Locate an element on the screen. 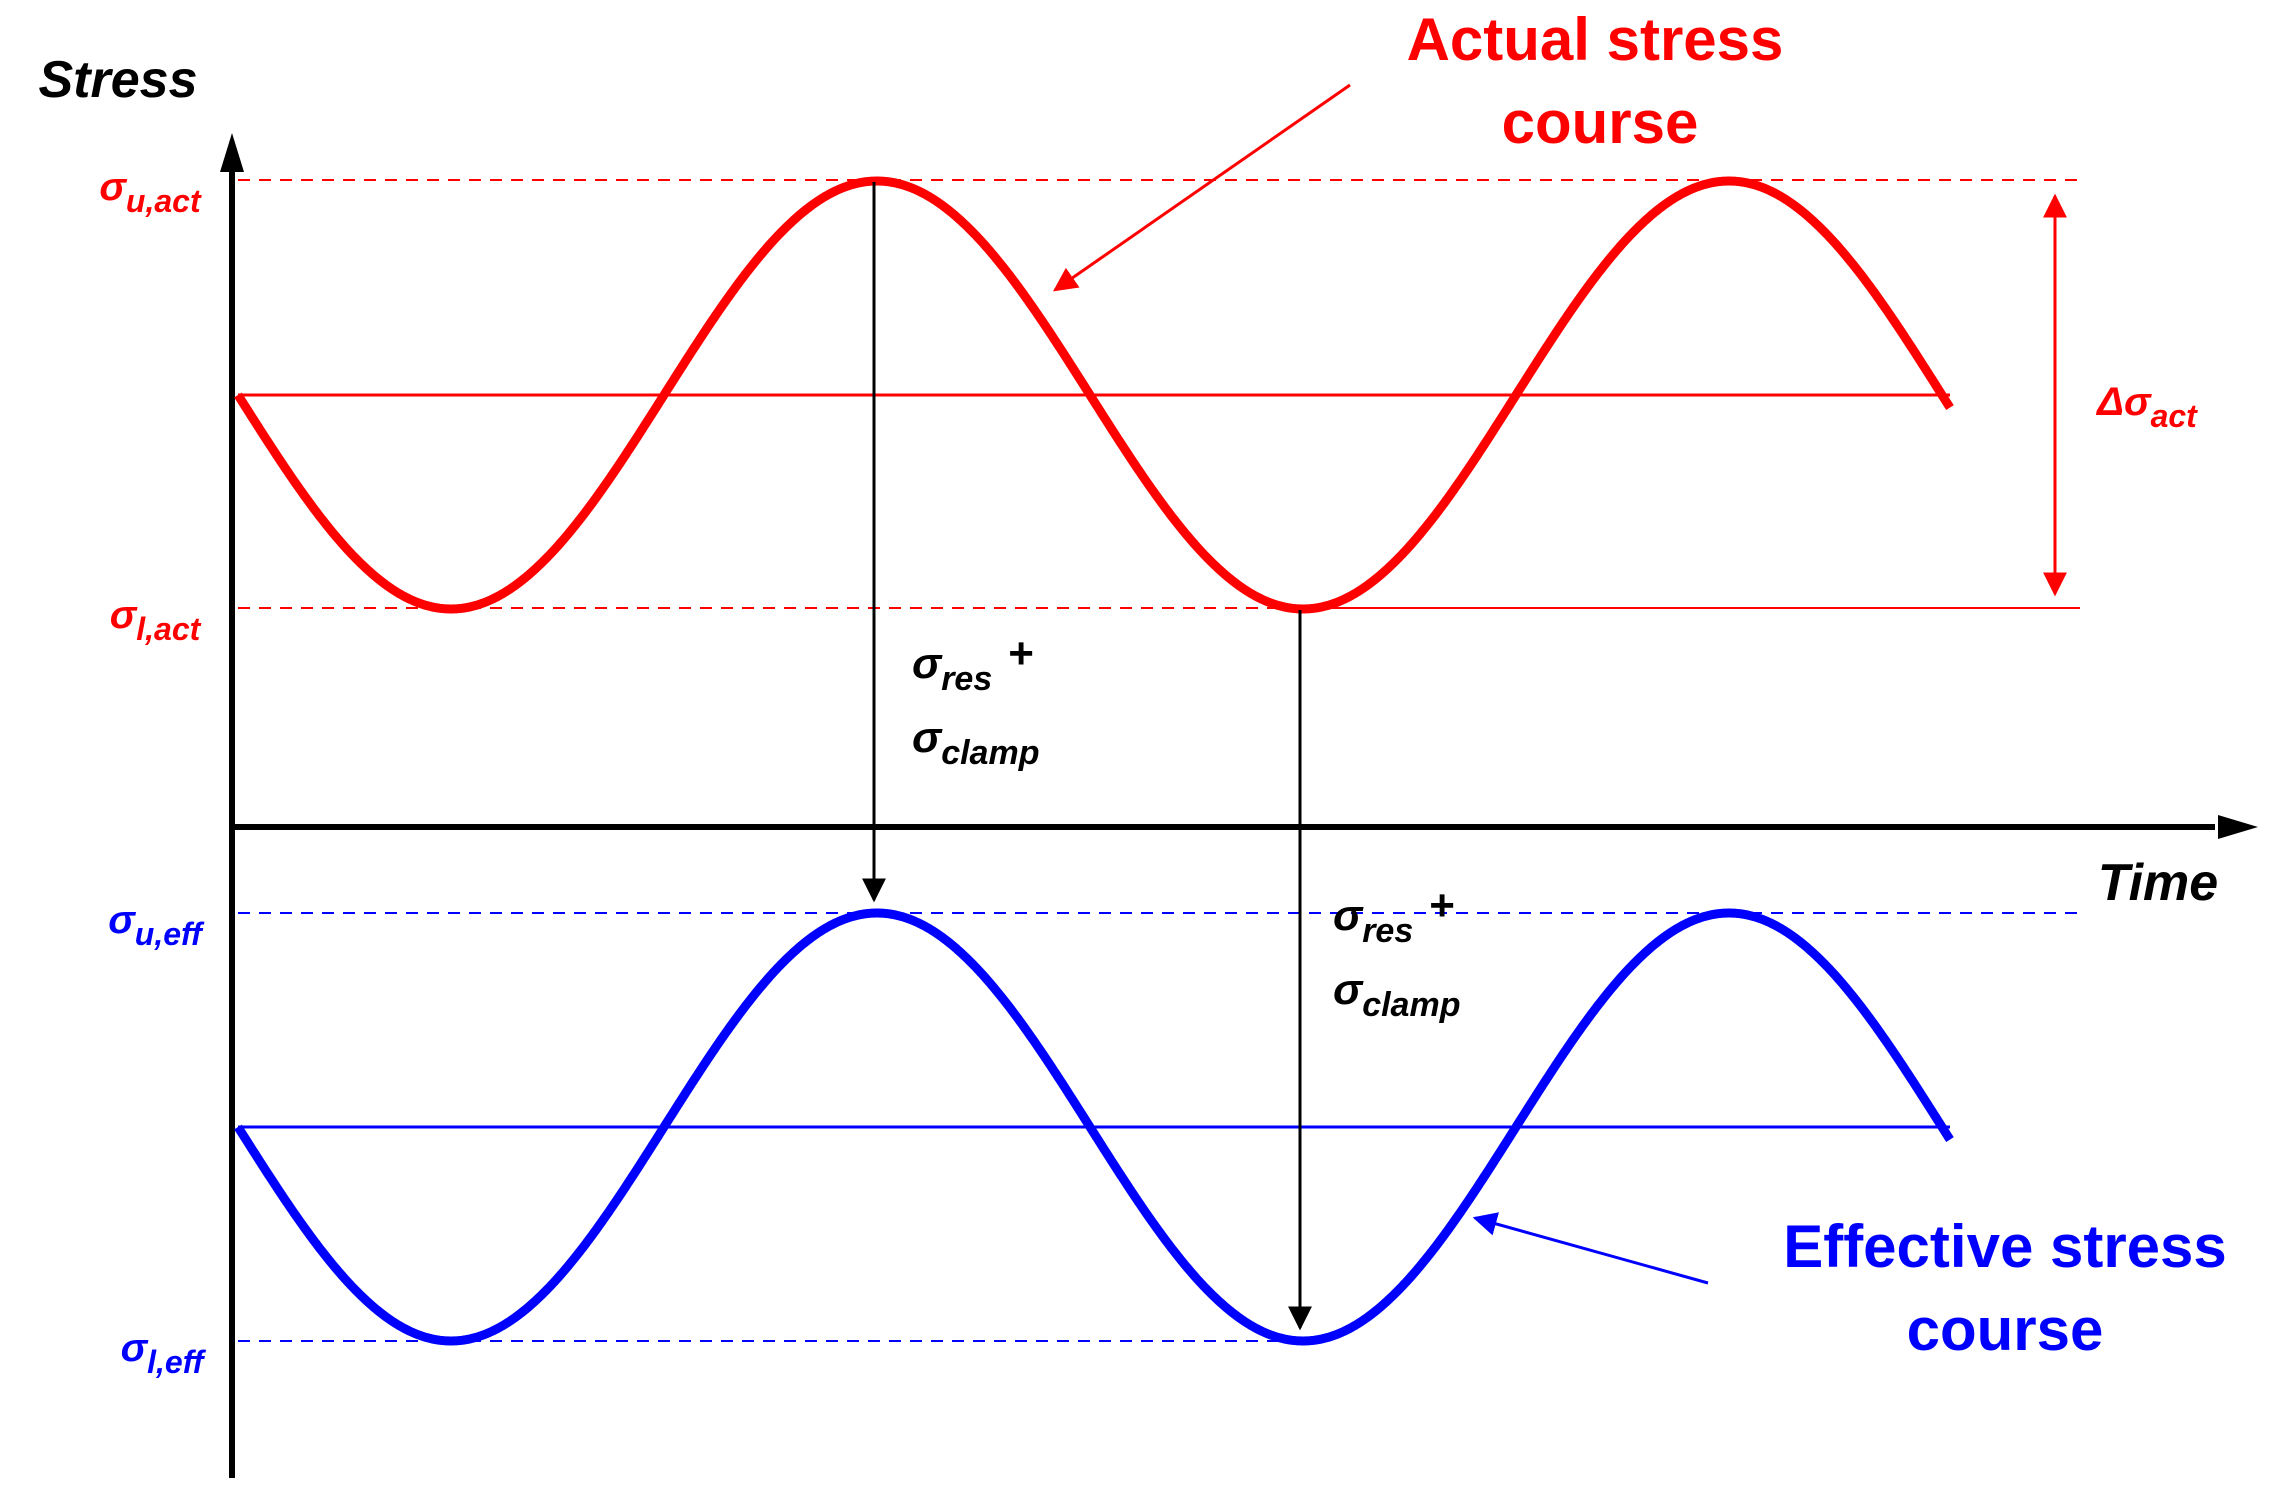  actual-upper-label: σu,act is located at coordinates (150, 192).